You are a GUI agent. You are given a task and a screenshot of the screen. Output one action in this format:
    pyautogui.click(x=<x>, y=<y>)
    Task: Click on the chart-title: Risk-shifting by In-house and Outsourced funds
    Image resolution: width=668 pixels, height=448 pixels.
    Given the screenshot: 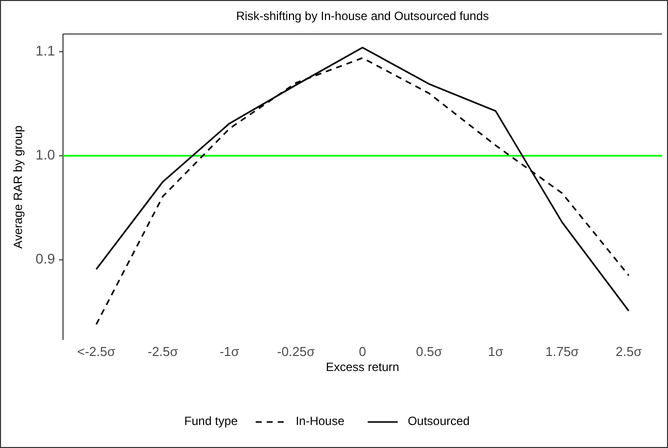 What is the action you would take?
    pyautogui.click(x=362, y=16)
    